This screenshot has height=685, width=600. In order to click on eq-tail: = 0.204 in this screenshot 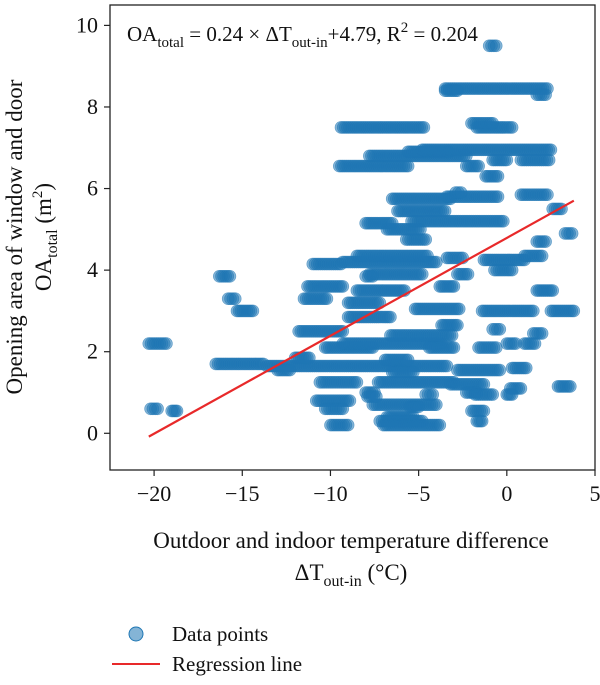, I will do `click(443, 34)`.